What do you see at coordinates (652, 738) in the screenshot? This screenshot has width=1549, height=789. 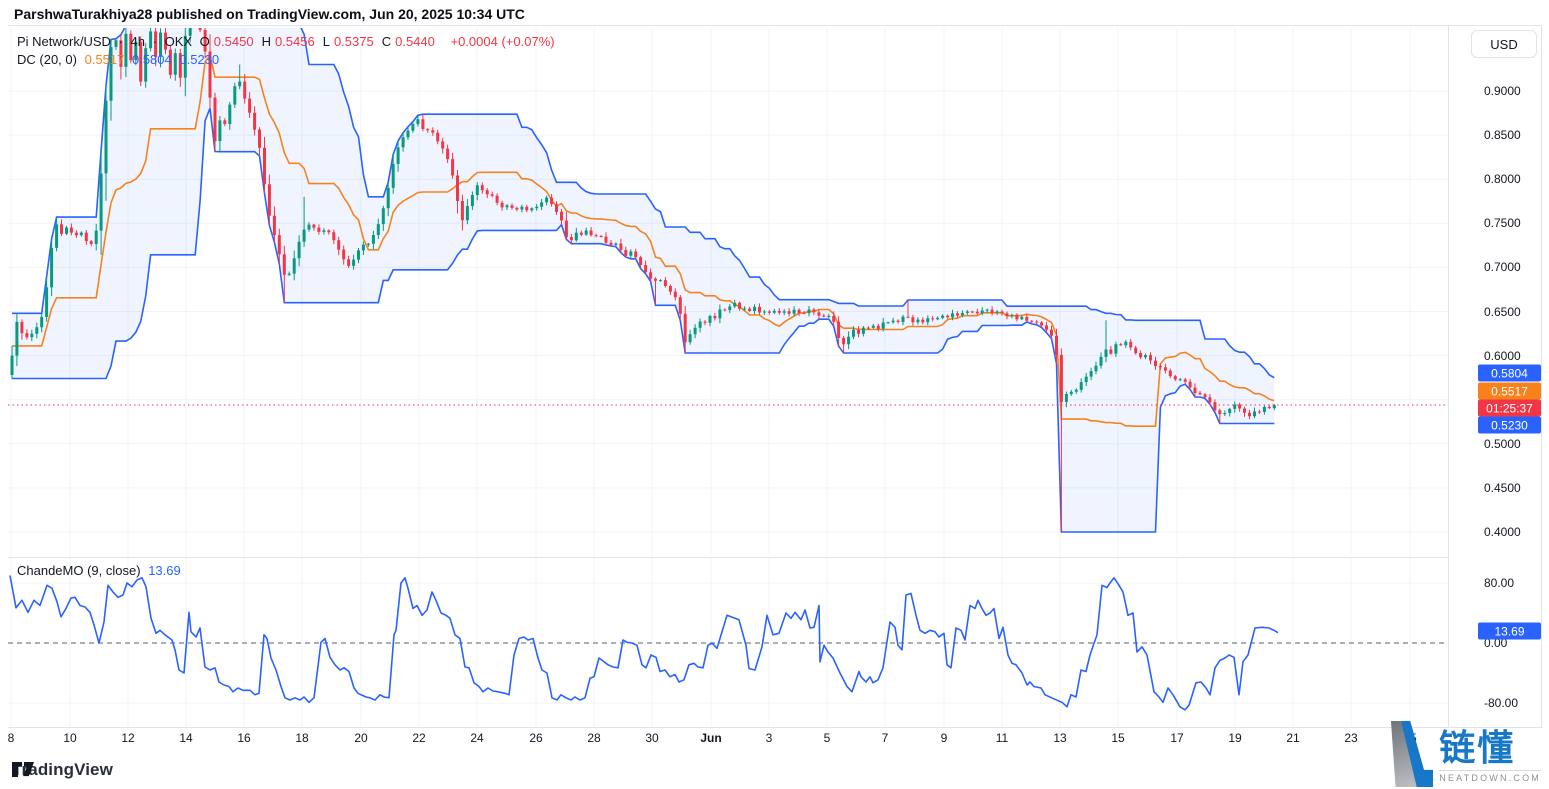 I see `time-tick-label: 30` at bounding box center [652, 738].